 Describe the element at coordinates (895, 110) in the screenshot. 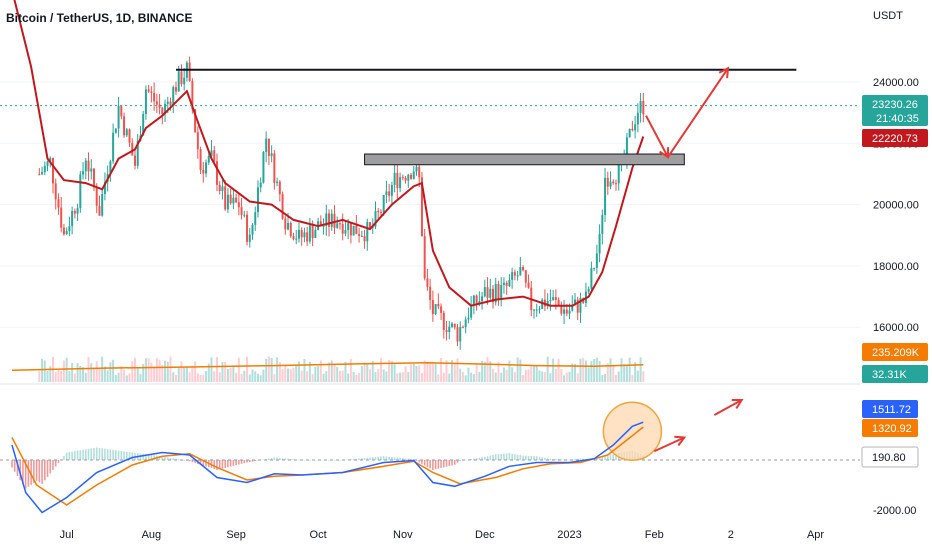

I see `last-price-tag: 23230.26 21:40:35` at that location.